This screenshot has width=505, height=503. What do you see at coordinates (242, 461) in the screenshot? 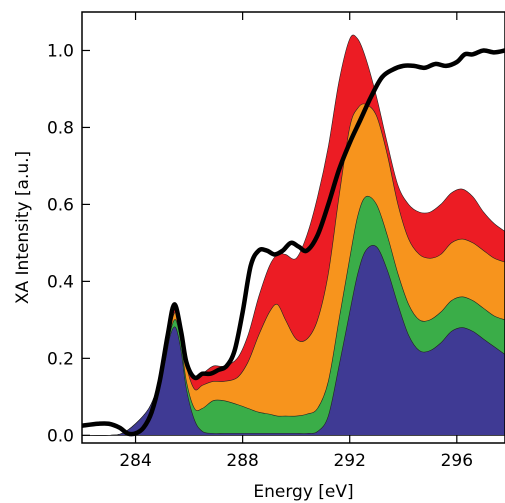
I see `x-tick-label: 288` at bounding box center [242, 461].